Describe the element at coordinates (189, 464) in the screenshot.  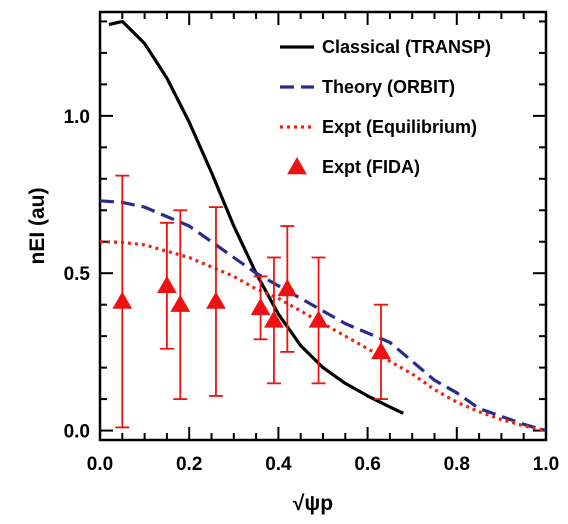
I see `x-tick-label: 0.2` at that location.